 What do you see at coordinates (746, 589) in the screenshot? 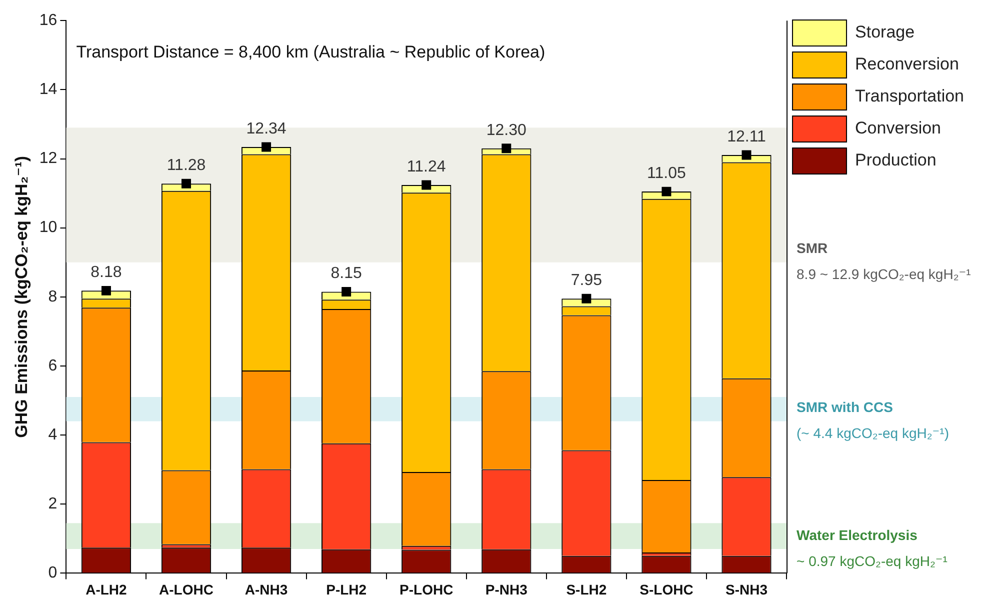
I see `x-tick-label: S-NH3` at bounding box center [746, 589].